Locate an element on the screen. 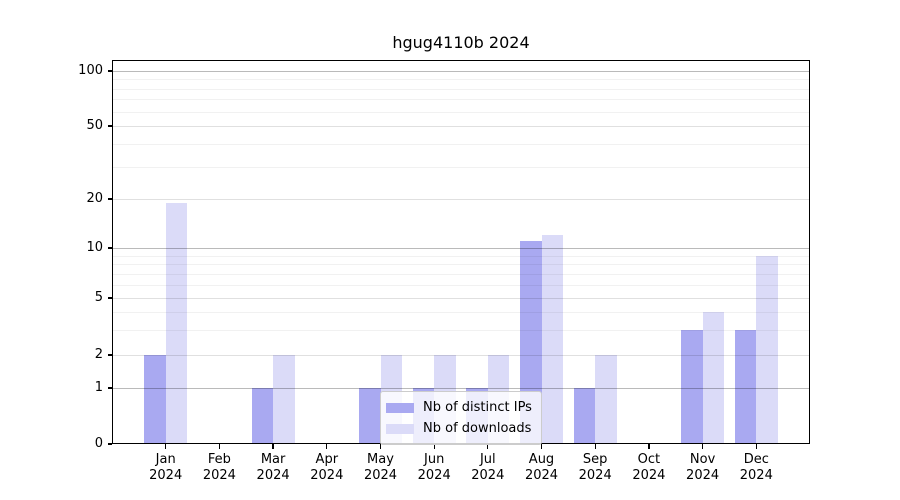  x-axis-label: Jan 2024 is located at coordinates (166, 467).